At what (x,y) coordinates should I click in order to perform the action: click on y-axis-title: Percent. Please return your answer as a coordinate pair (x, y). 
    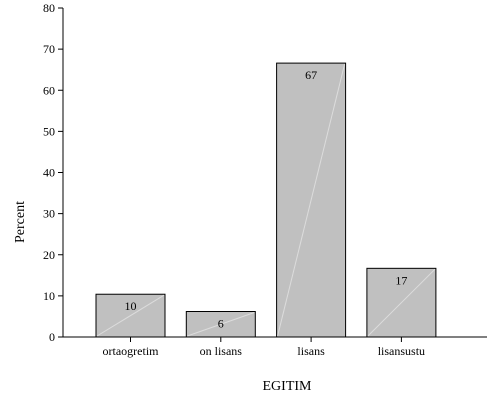
    Looking at the image, I should click on (20, 222).